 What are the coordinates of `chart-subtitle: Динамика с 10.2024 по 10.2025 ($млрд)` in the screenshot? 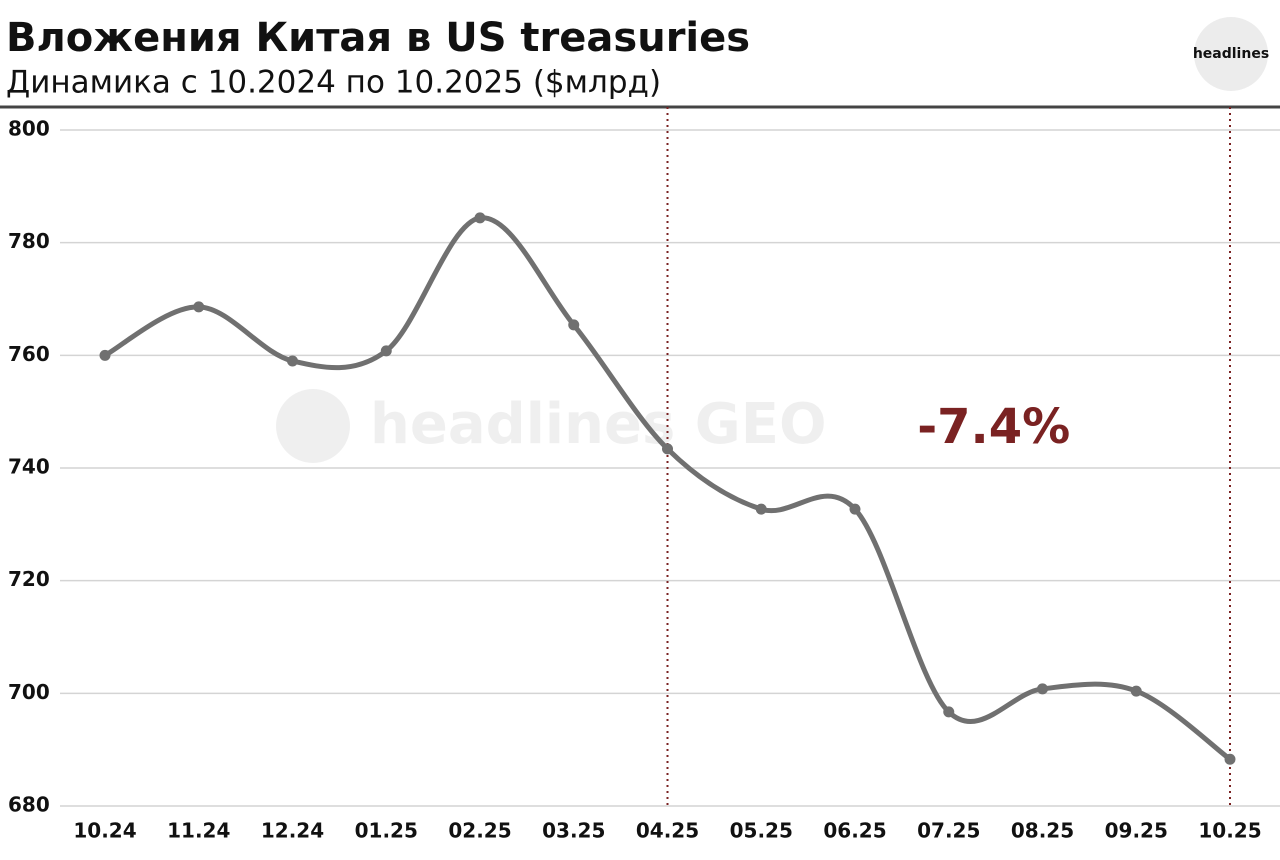 It's located at (333, 83).